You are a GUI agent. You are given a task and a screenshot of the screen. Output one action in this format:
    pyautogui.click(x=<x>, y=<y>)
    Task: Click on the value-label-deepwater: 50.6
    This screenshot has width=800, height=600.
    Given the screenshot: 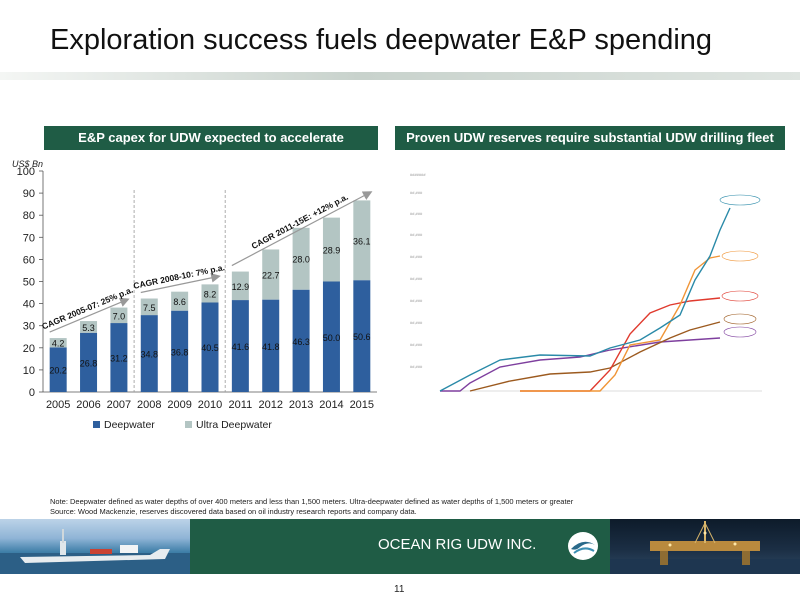 What is the action you would take?
    pyautogui.click(x=362, y=337)
    